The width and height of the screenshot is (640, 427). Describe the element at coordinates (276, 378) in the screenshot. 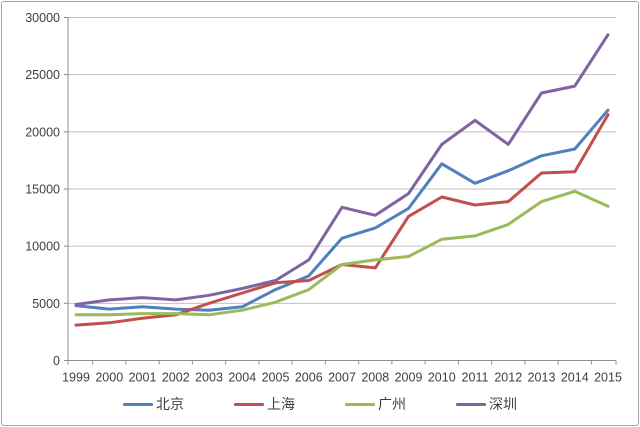

I see `x-axis-label: 2005` at that location.